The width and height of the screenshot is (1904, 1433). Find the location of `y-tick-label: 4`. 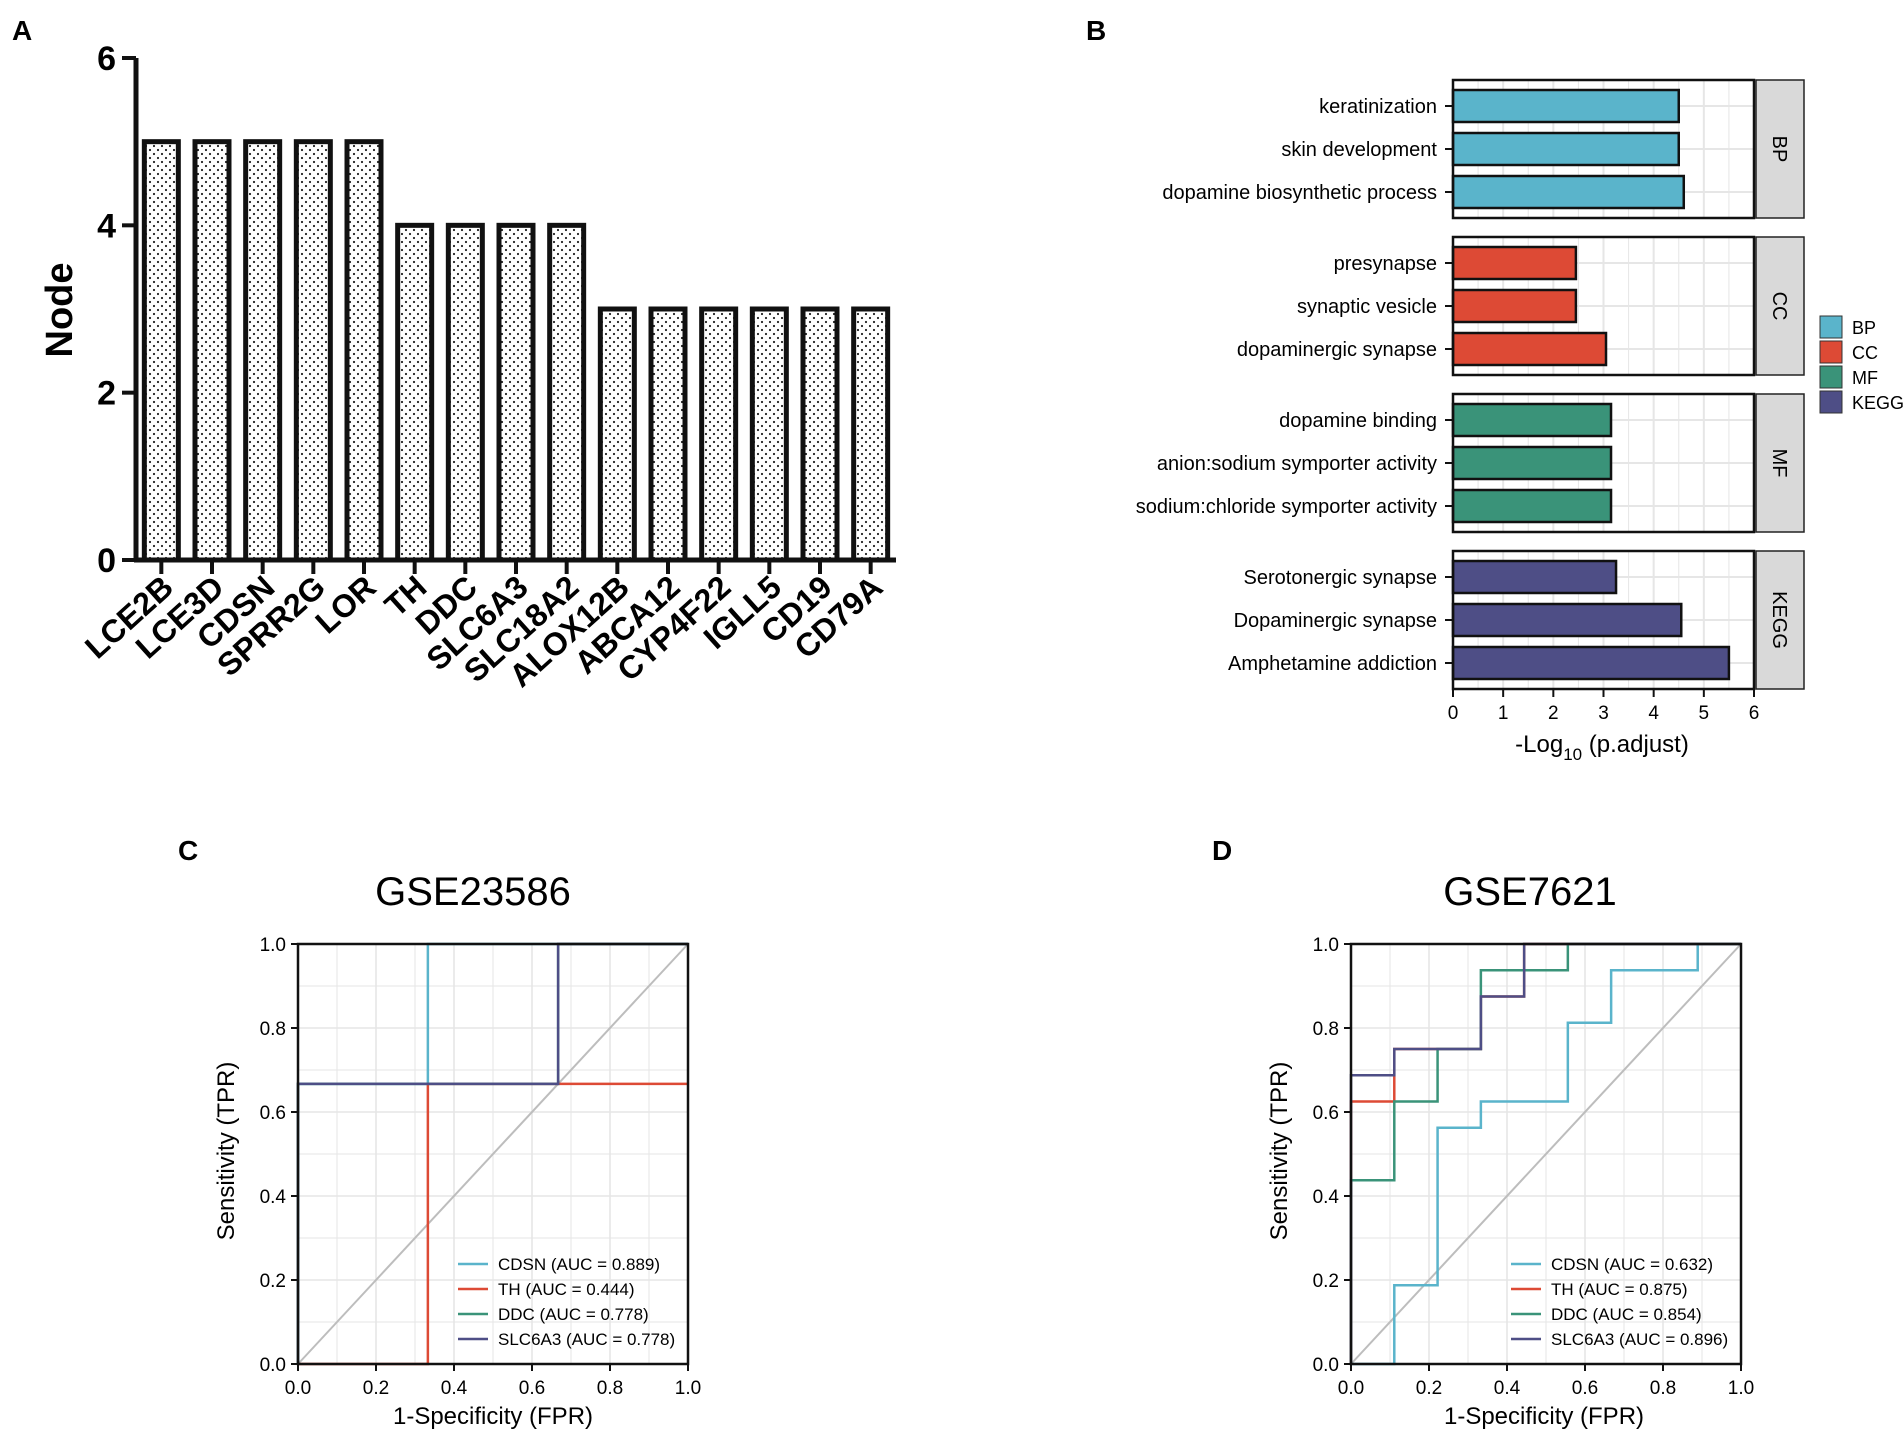

y-tick-label: 4 is located at coordinates (106, 226).